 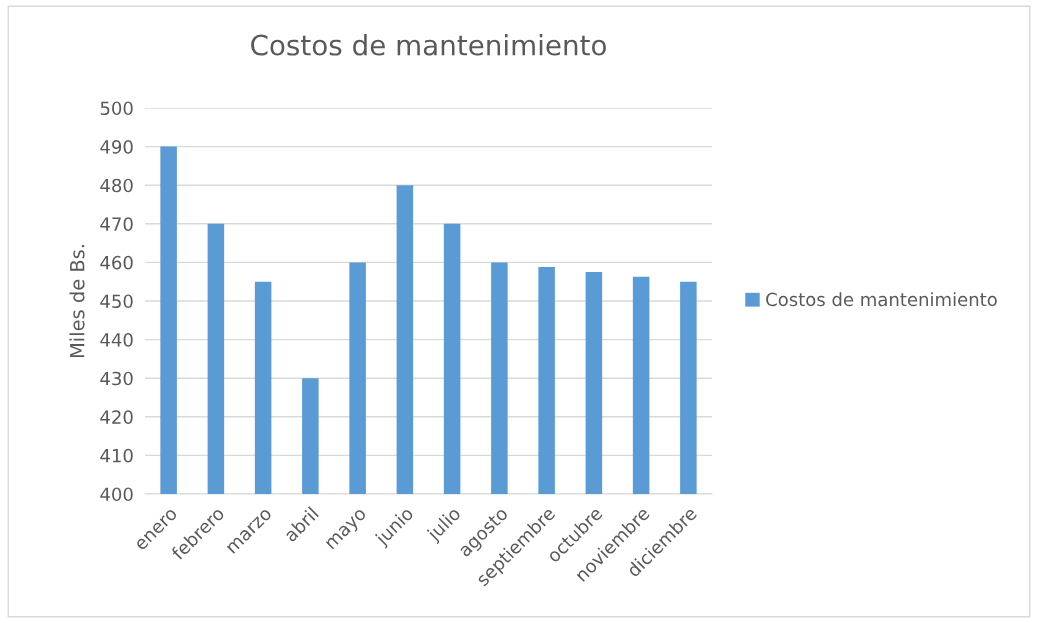 I want to click on y-tick-label: 440, so click(x=116, y=340).